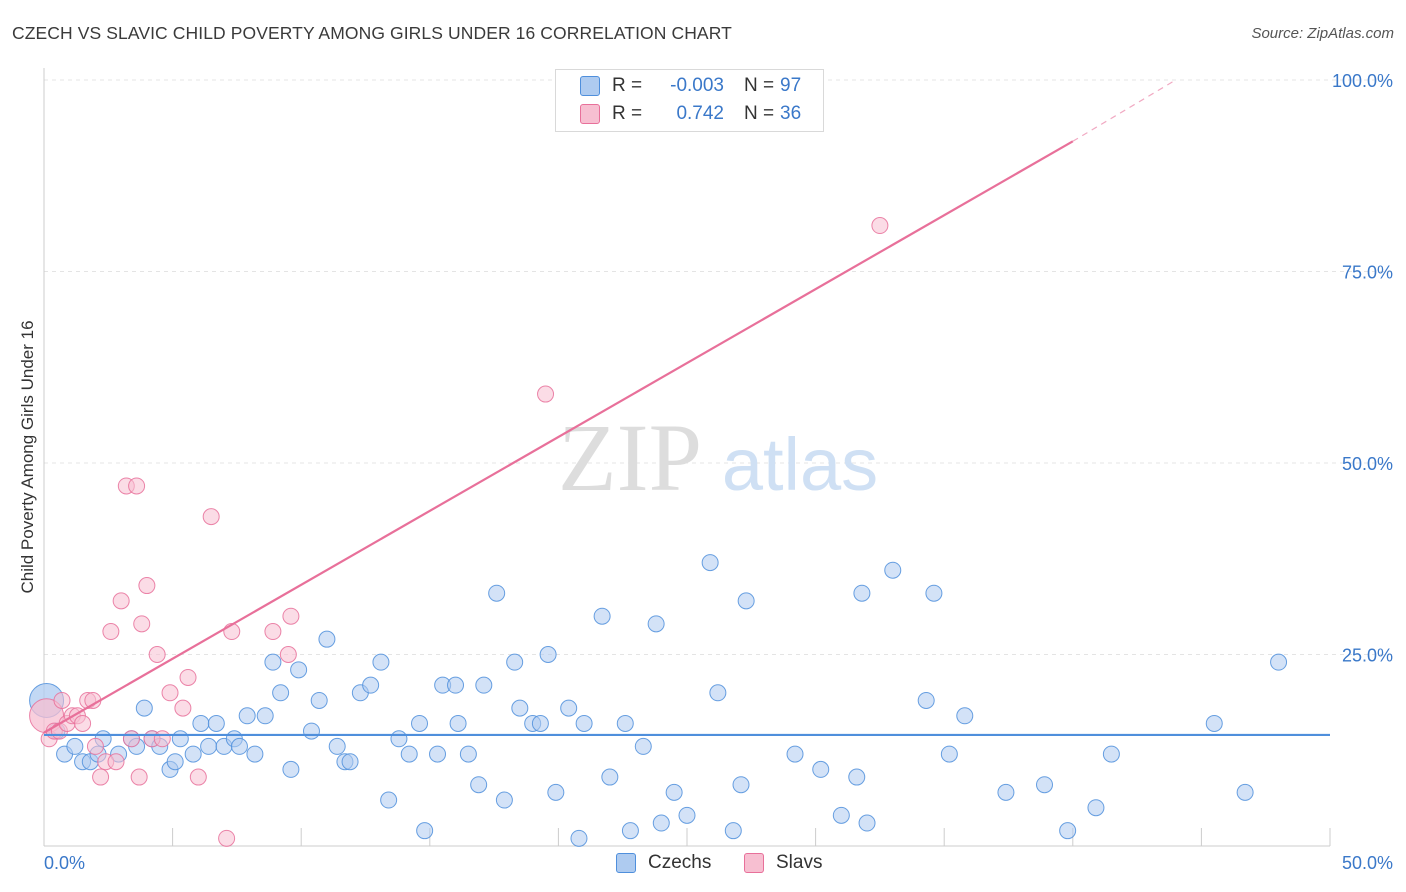 The height and width of the screenshot is (892, 1406). What do you see at coordinates (783, 863) in the screenshot?
I see `legend-item-slavs: Slavs` at bounding box center [783, 863].